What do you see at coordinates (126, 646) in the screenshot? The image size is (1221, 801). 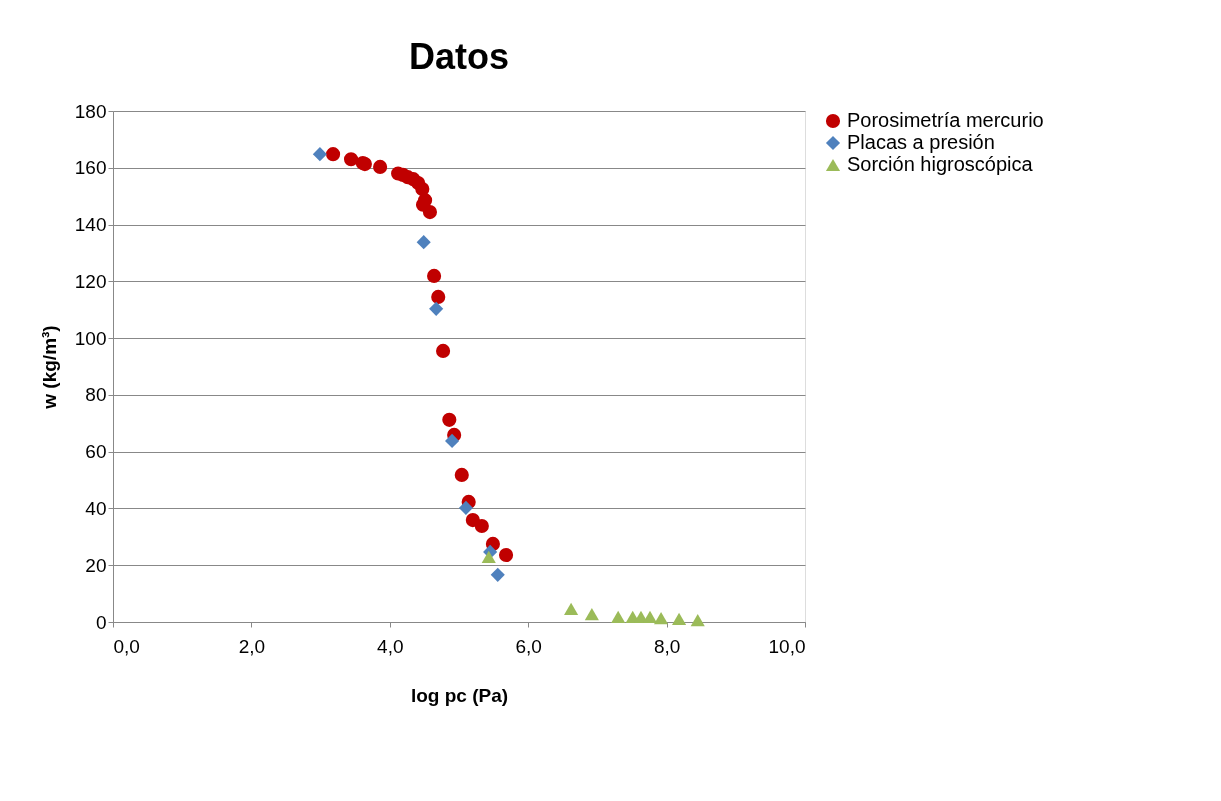 I see `x-tick-label: 0,0` at bounding box center [126, 646].